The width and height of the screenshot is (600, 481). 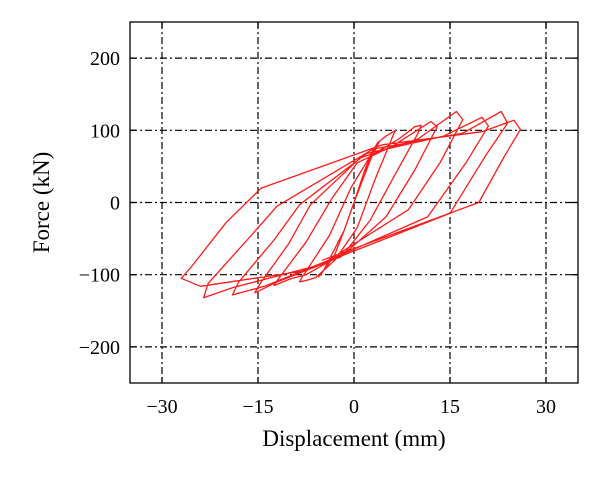 What do you see at coordinates (99, 348) in the screenshot?
I see `y-tick-label: −200` at bounding box center [99, 348].